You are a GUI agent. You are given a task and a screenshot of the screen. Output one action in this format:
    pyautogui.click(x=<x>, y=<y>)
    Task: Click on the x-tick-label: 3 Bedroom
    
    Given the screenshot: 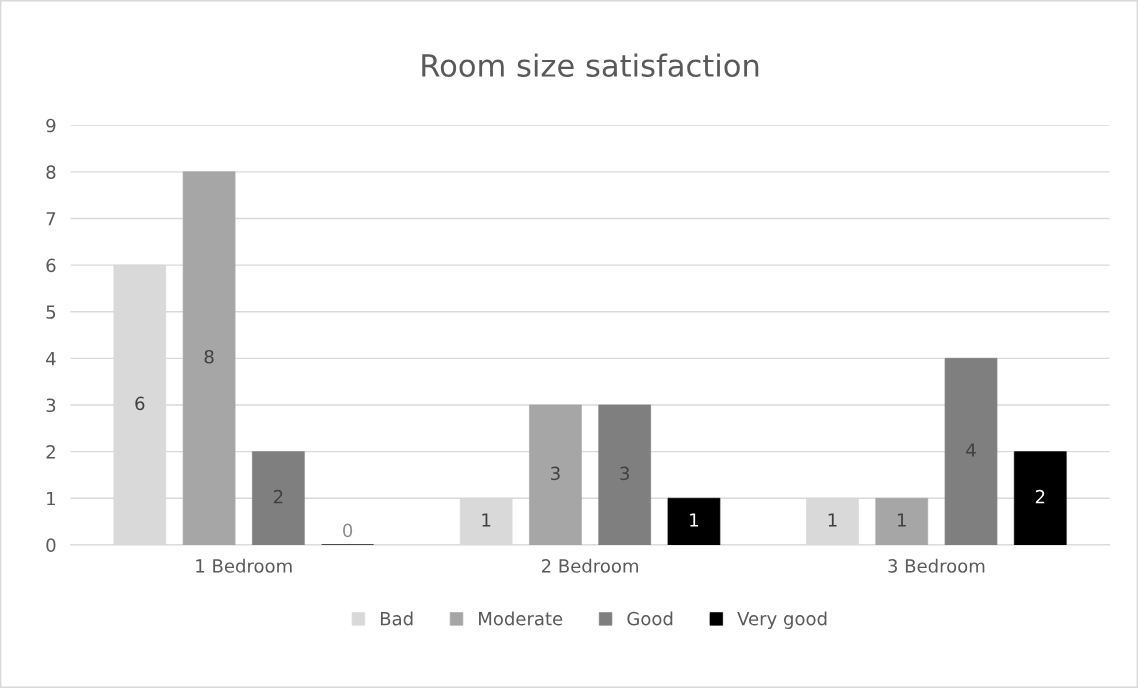 What is the action you would take?
    pyautogui.click(x=936, y=565)
    